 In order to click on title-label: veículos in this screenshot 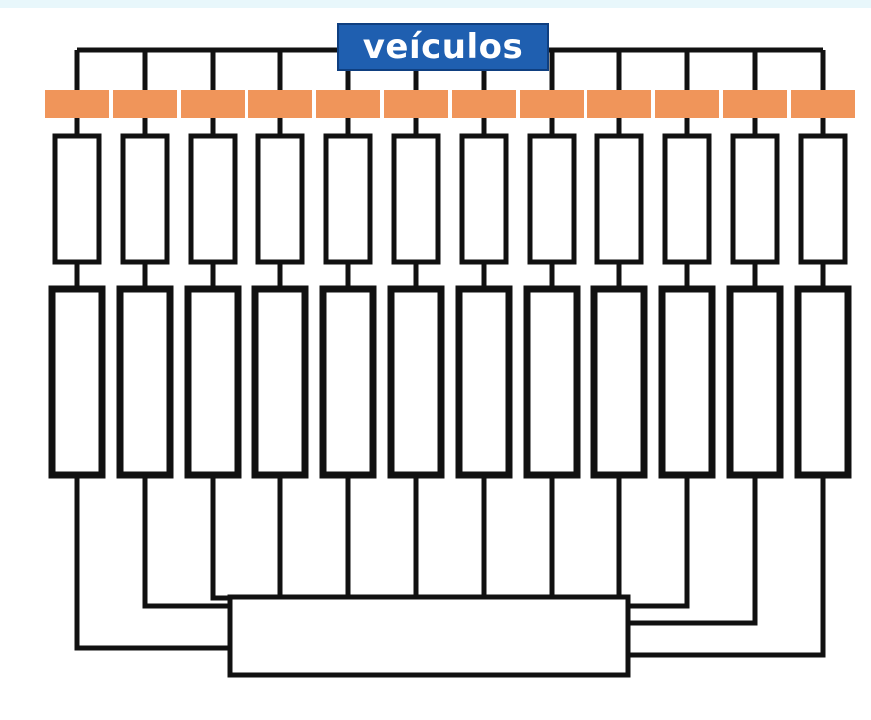, I will do `click(443, 47)`.